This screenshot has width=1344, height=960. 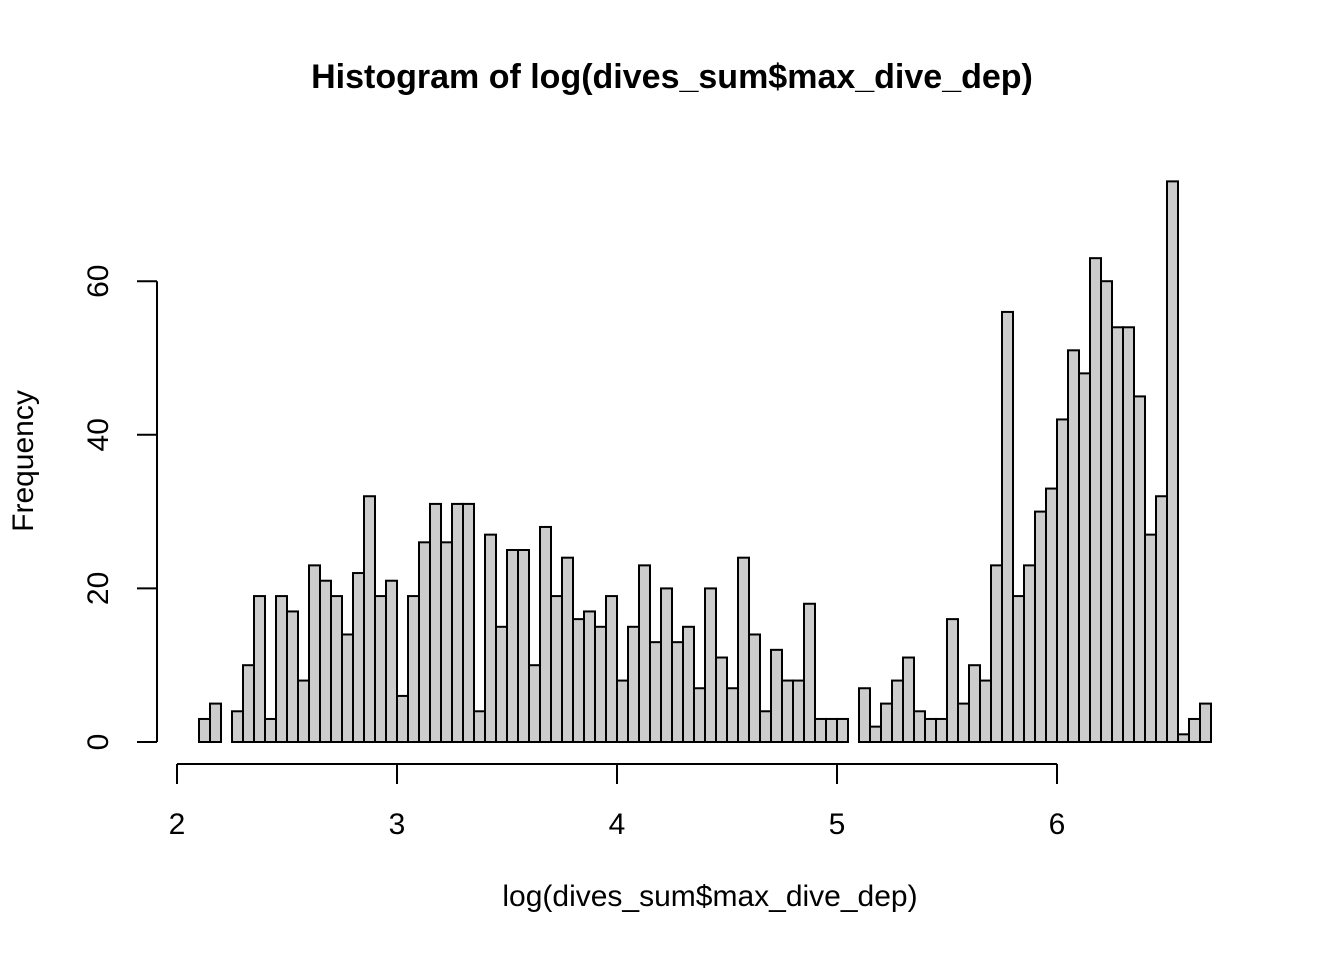 I want to click on x-tick-label: 6, so click(x=1057, y=824).